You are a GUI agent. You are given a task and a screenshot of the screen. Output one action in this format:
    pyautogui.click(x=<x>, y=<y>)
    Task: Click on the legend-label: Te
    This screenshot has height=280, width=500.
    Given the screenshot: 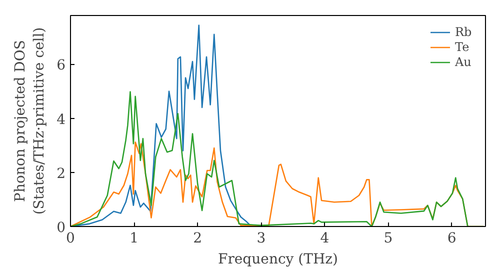 What is the action you would take?
    pyautogui.click(x=462, y=47)
    